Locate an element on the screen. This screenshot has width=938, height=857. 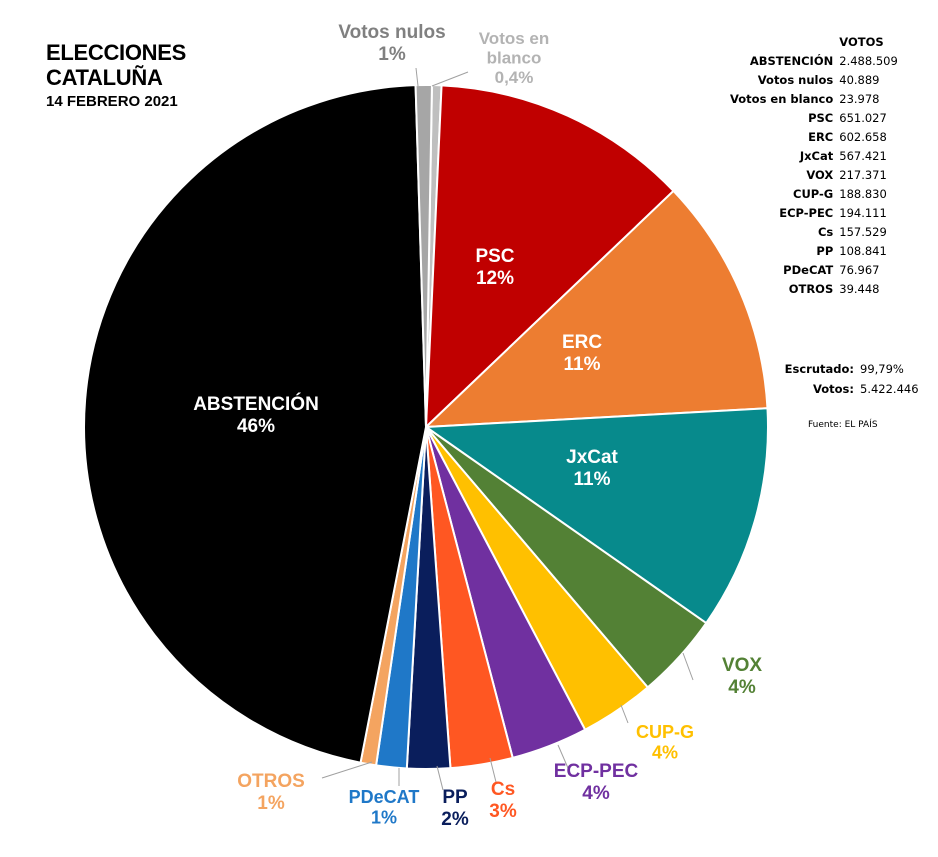
votes-table-row: Votos nulos 40.889 is located at coordinates (814, 80).